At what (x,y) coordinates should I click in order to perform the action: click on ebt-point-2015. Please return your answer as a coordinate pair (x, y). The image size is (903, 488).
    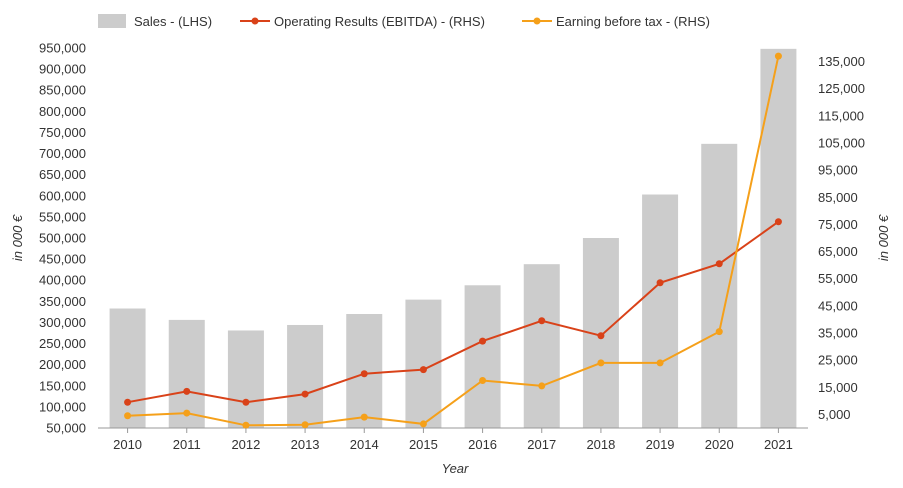
    Looking at the image, I should click on (423, 424).